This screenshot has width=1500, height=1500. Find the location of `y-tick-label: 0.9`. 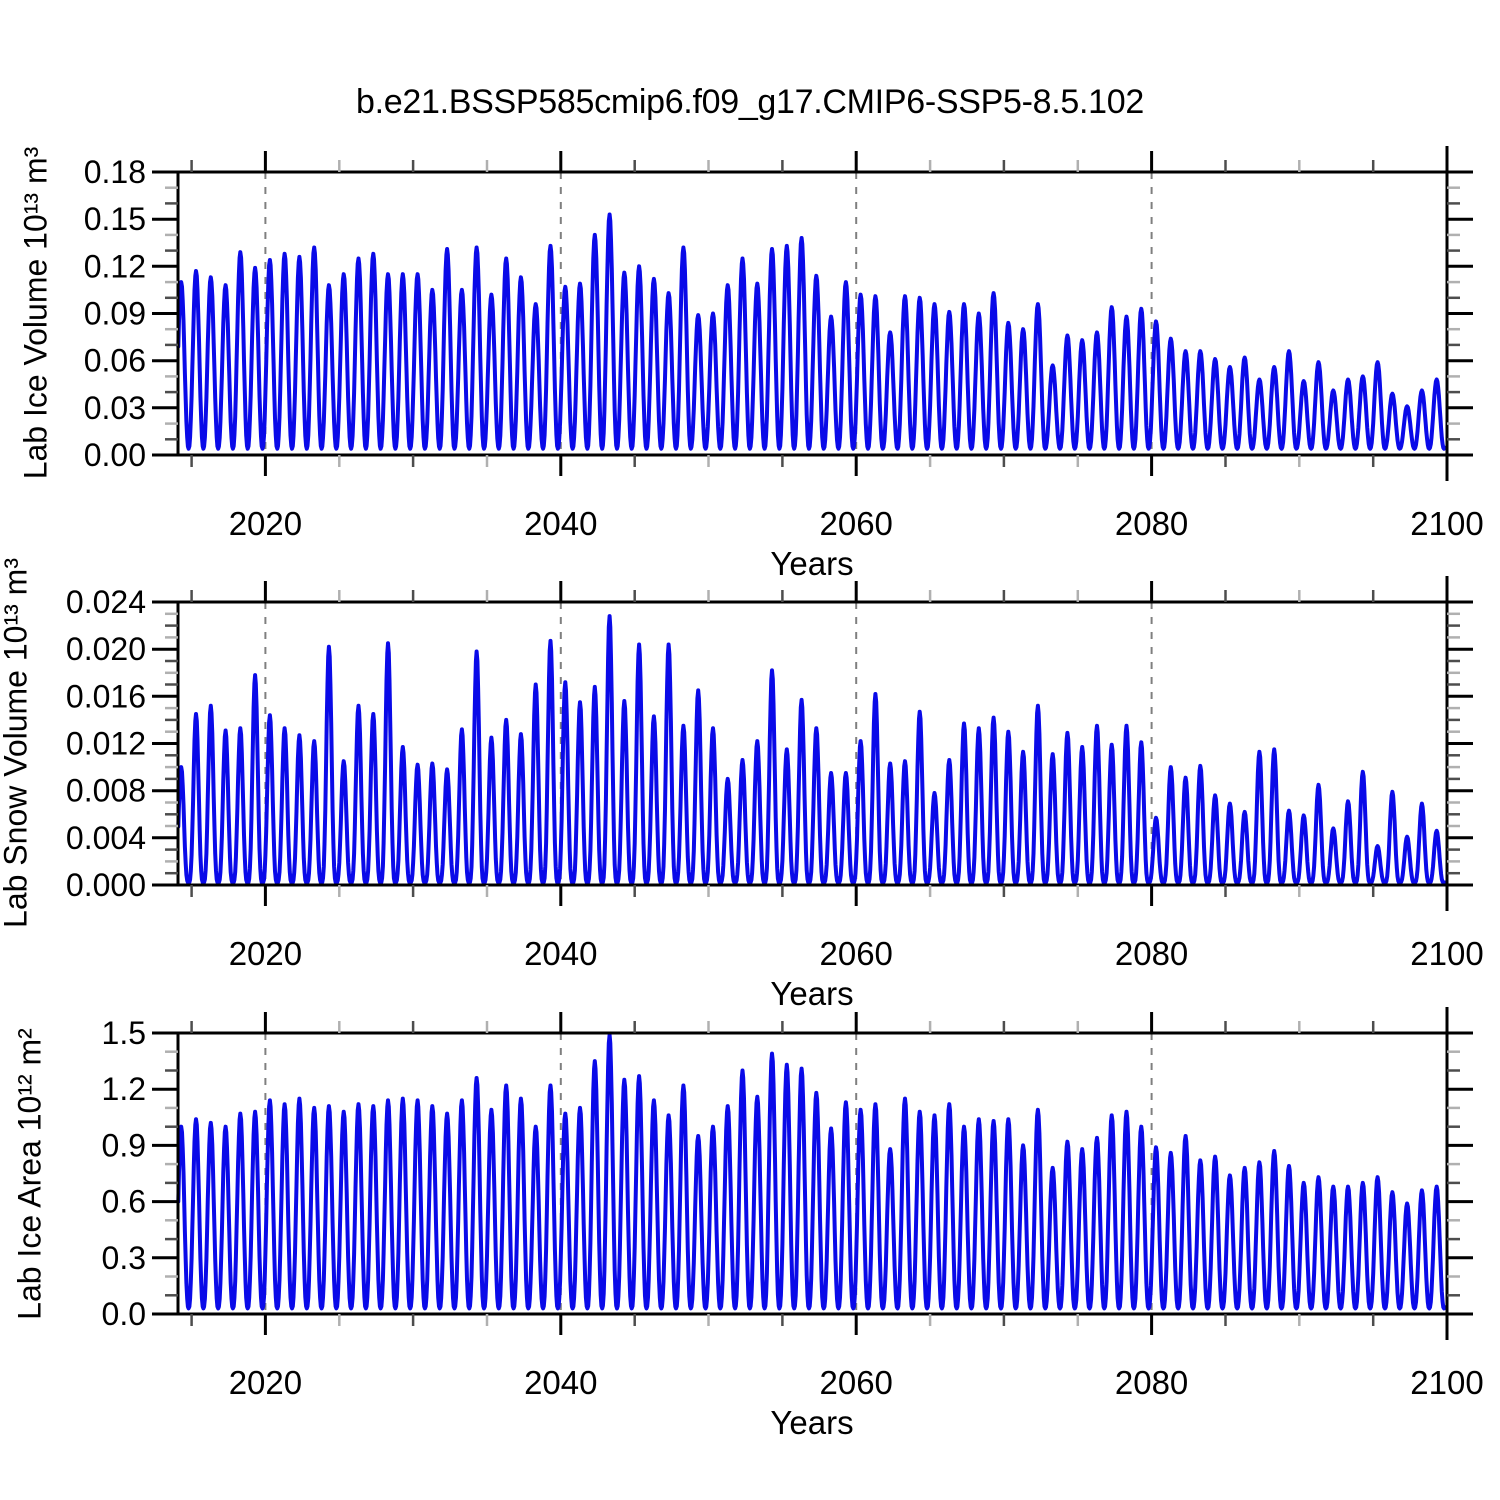

y-tick-label: 0.9 is located at coordinates (124, 1145).